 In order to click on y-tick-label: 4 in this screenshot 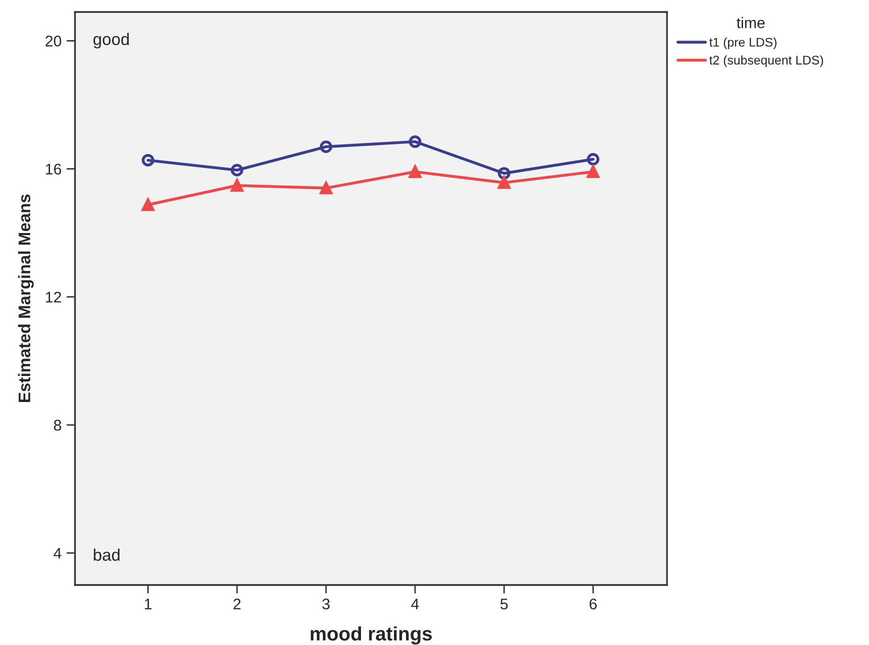, I will do `click(58, 553)`.